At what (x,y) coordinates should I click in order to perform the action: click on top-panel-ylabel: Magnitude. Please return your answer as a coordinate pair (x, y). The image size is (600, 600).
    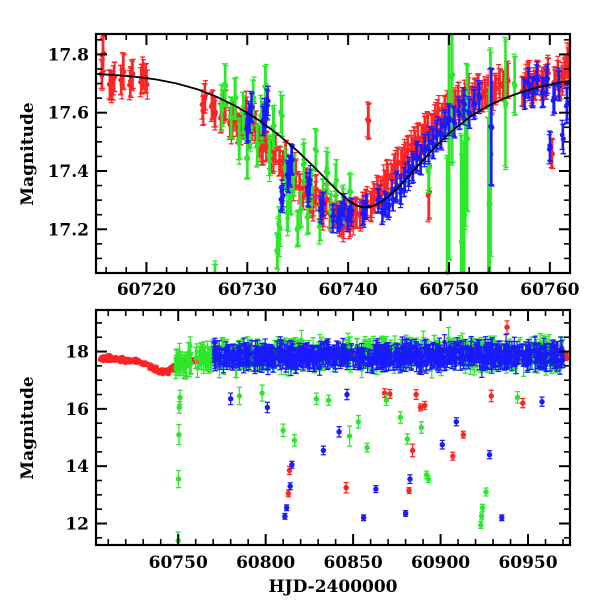
    Looking at the image, I should click on (28, 154).